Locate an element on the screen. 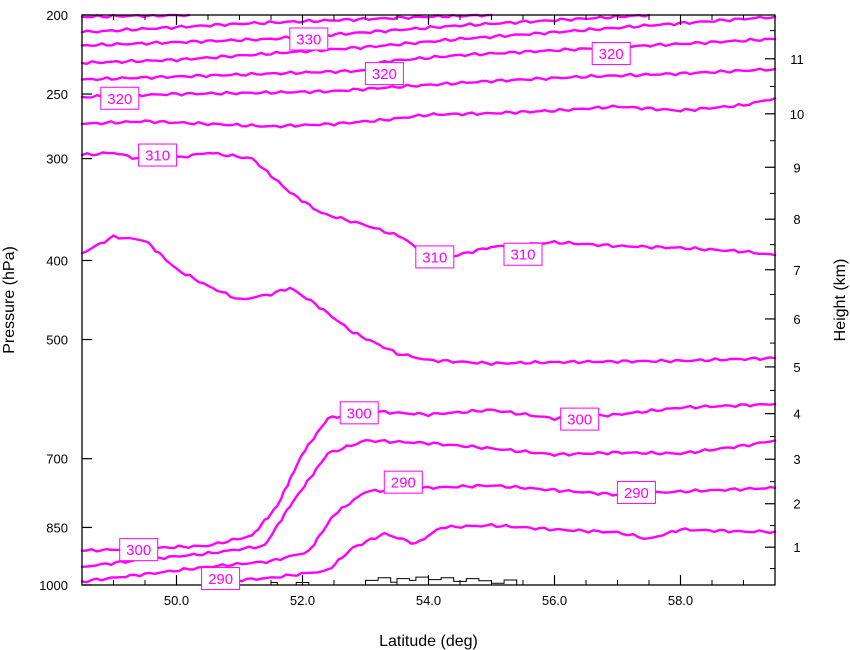  height-tick-label: 11 is located at coordinates (797, 59).